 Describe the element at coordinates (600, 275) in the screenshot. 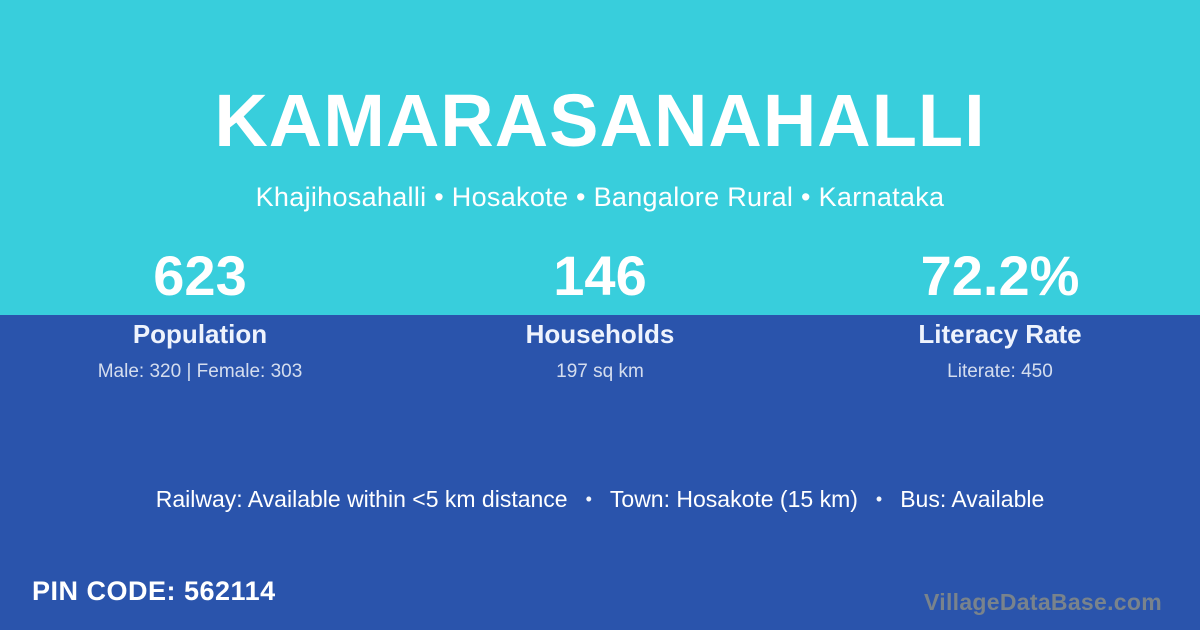

I see `households-value: 146` at that location.